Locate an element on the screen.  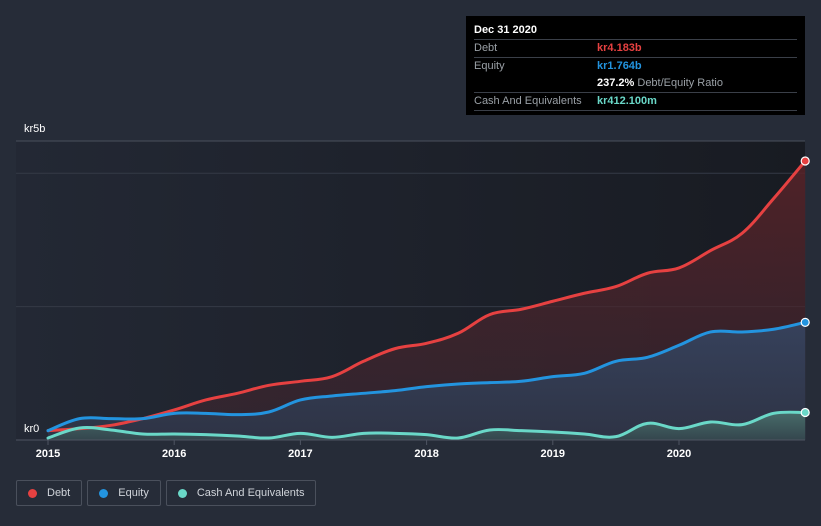
x-tick-label: 2016 is located at coordinates (174, 454).